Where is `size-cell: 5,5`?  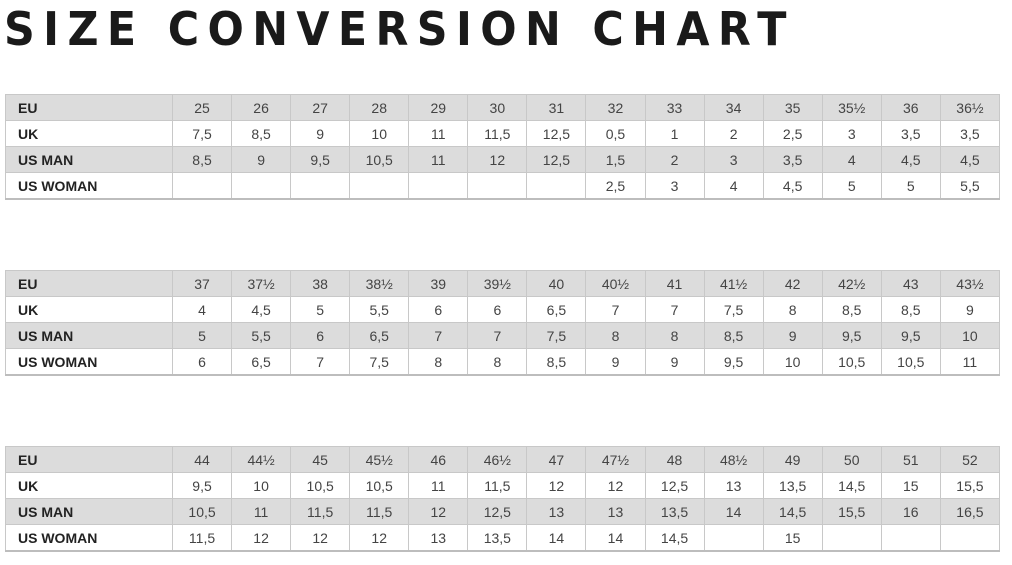 size-cell: 5,5 is located at coordinates (379, 309).